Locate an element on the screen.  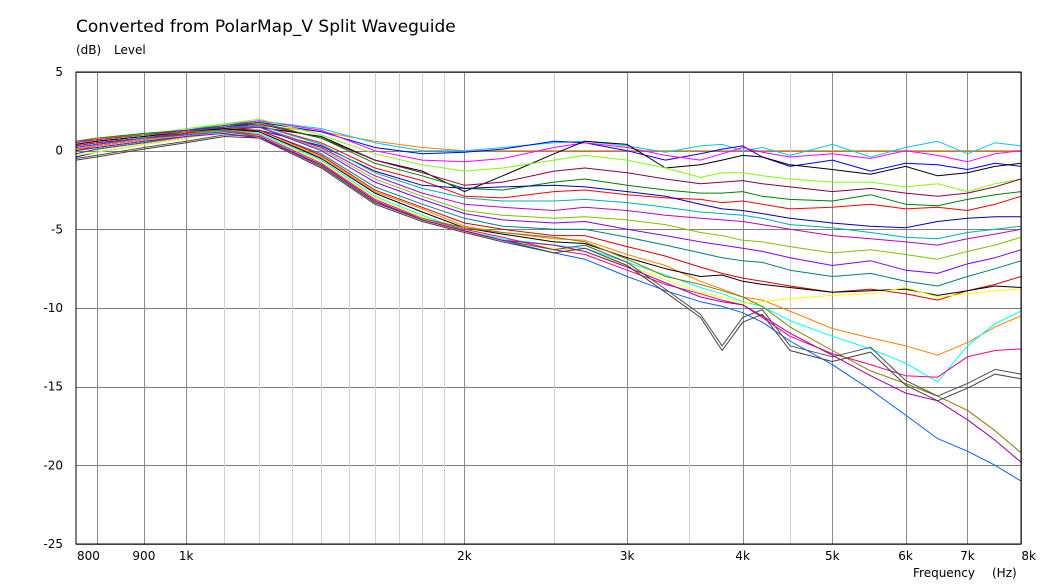
y-tick-label: 0 is located at coordinates (59, 151).